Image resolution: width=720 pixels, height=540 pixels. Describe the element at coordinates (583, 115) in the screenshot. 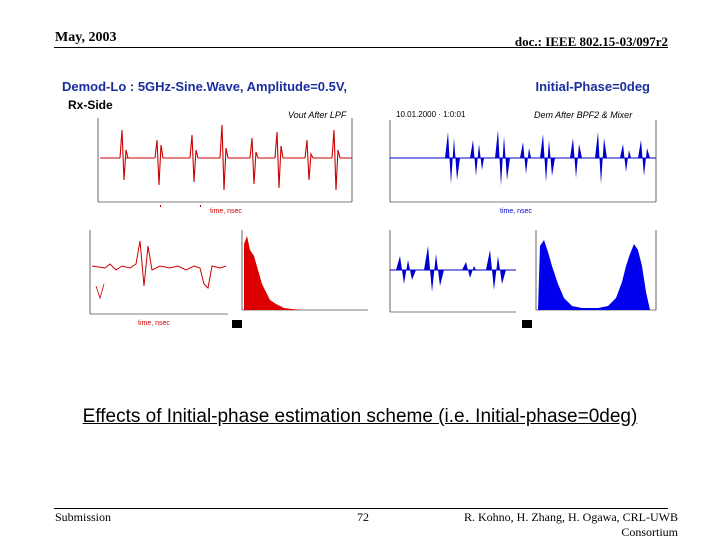

I see `panel-dem-label: Dem After BPF2 & Mixer` at that location.